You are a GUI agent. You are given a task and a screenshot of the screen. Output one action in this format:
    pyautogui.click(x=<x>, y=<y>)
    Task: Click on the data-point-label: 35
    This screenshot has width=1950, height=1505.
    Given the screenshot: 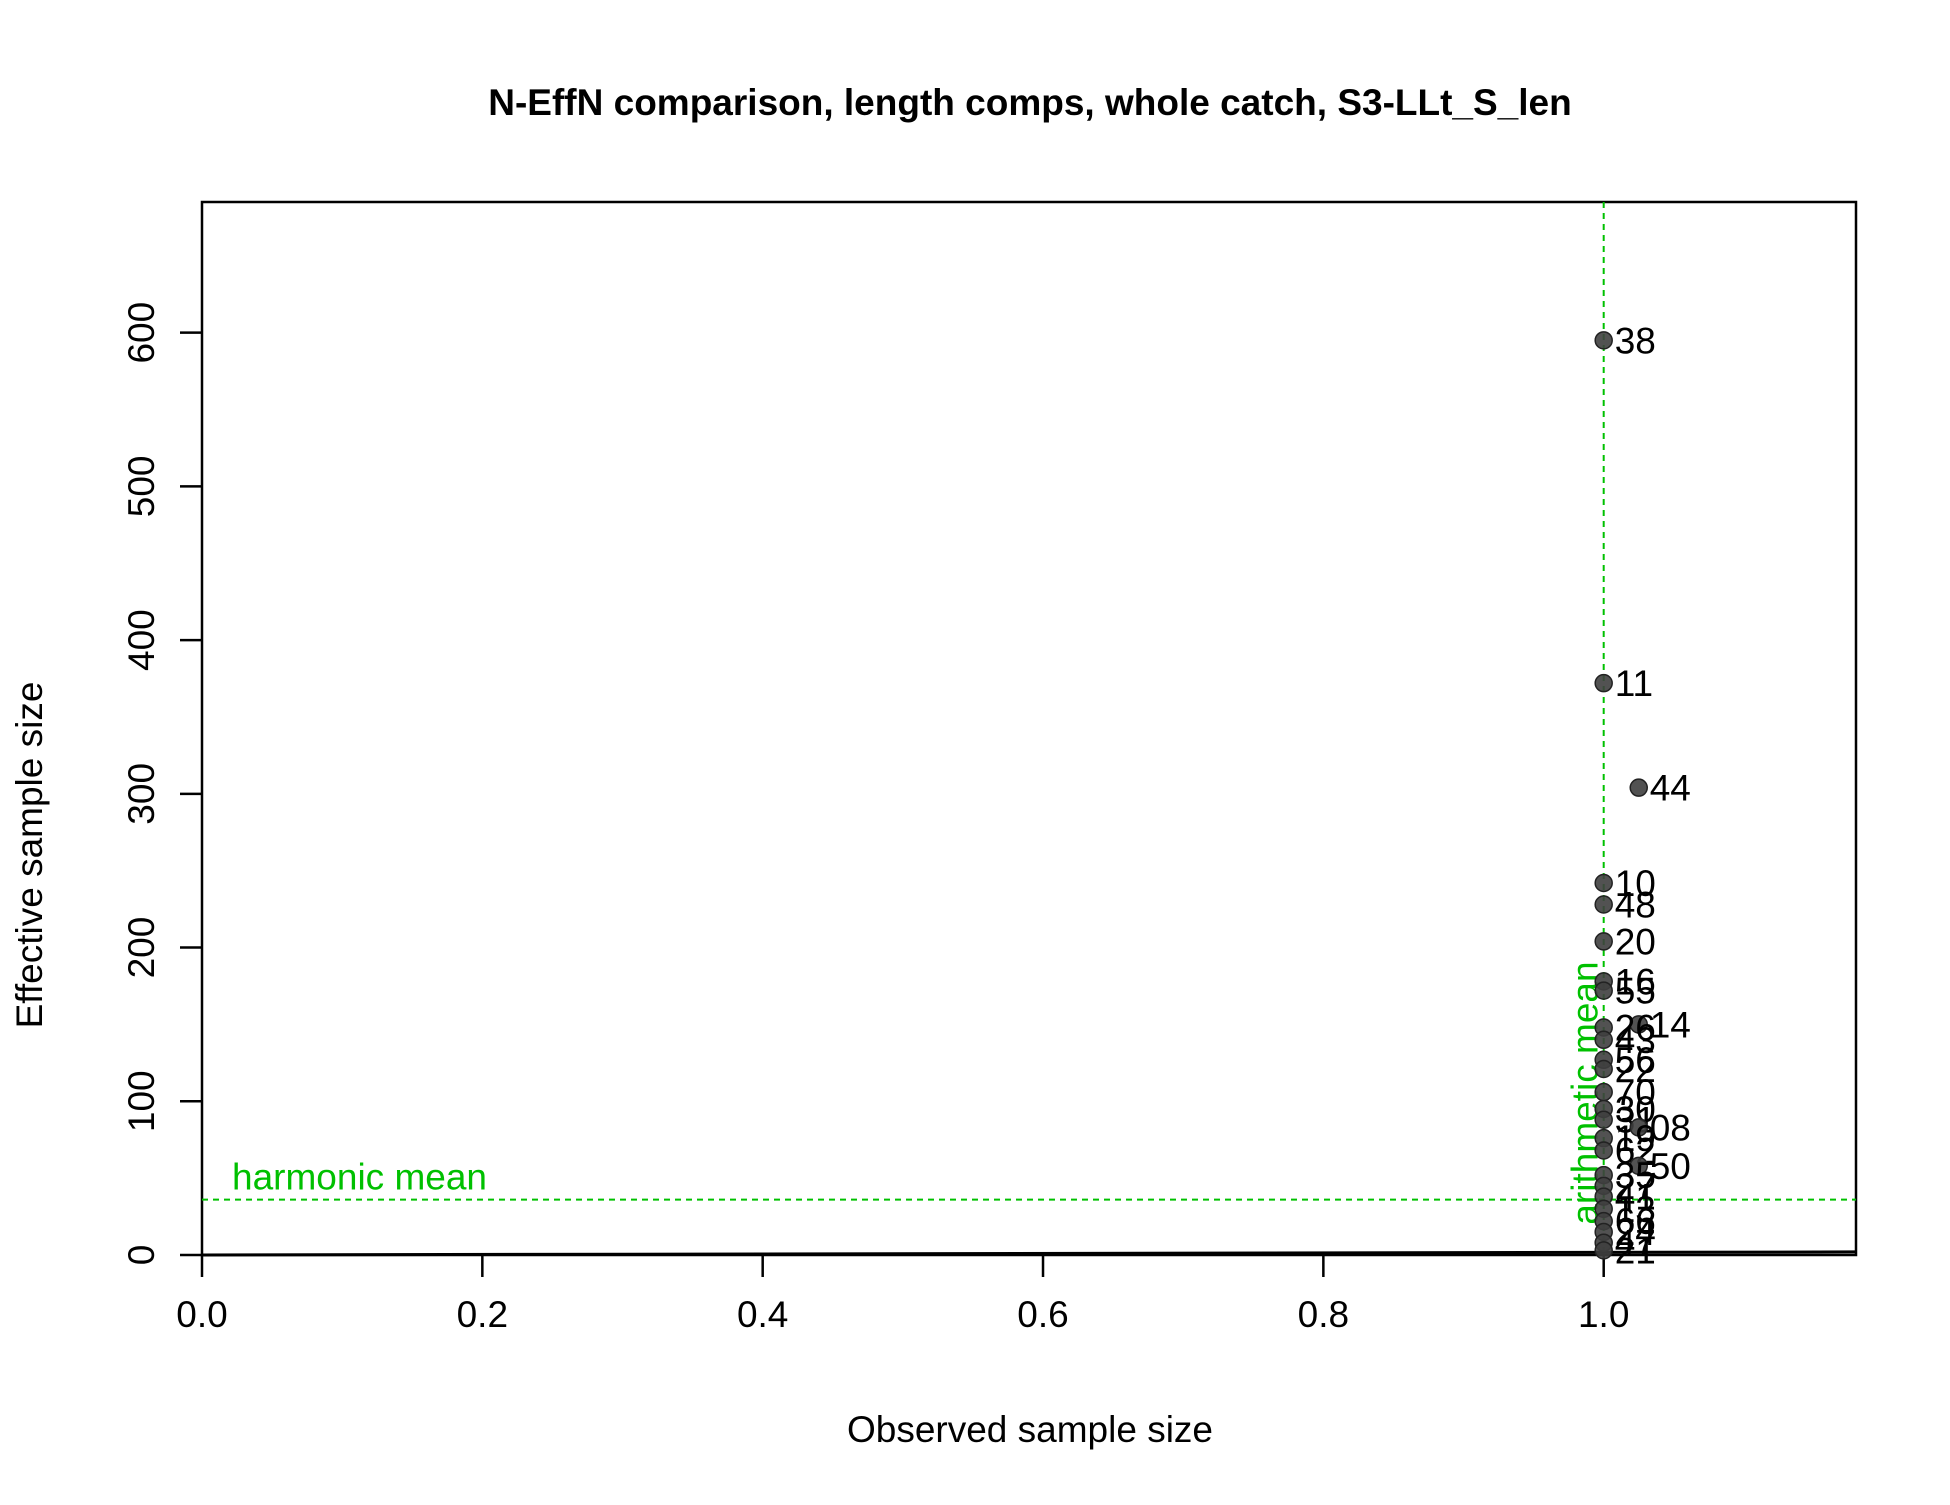 What is the action you would take?
    pyautogui.click(x=1635, y=1175)
    